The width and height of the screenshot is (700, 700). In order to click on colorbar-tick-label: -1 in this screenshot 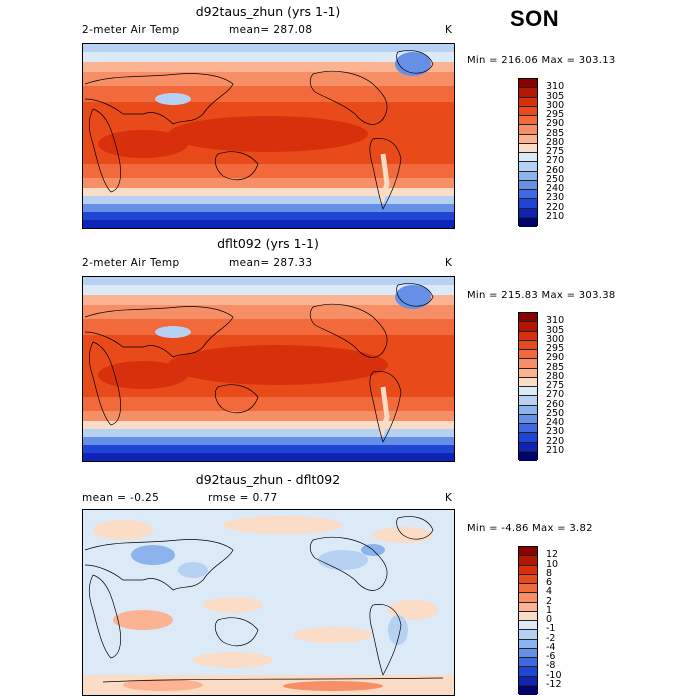, I will do `click(551, 629)`.